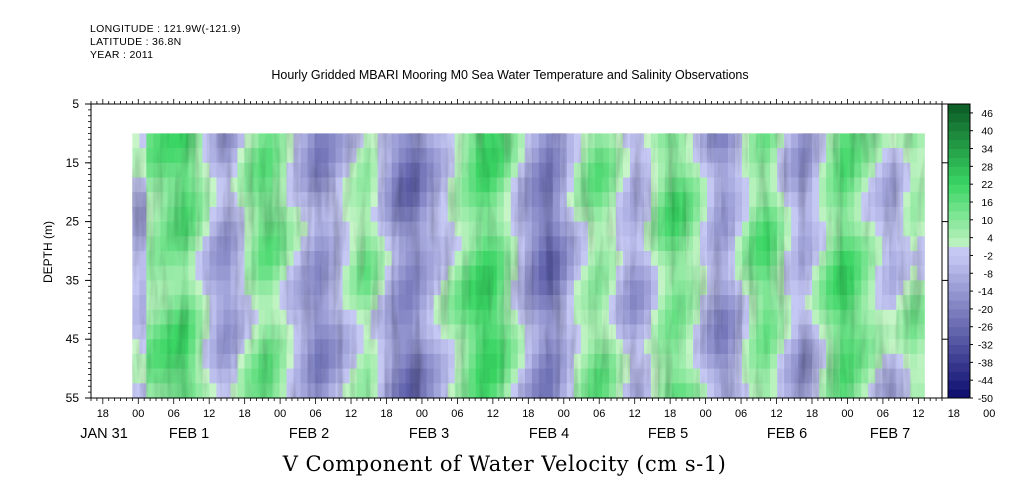 The height and width of the screenshot is (504, 1009). What do you see at coordinates (987, 150) in the screenshot?
I see `colorbar-label: 34` at bounding box center [987, 150].